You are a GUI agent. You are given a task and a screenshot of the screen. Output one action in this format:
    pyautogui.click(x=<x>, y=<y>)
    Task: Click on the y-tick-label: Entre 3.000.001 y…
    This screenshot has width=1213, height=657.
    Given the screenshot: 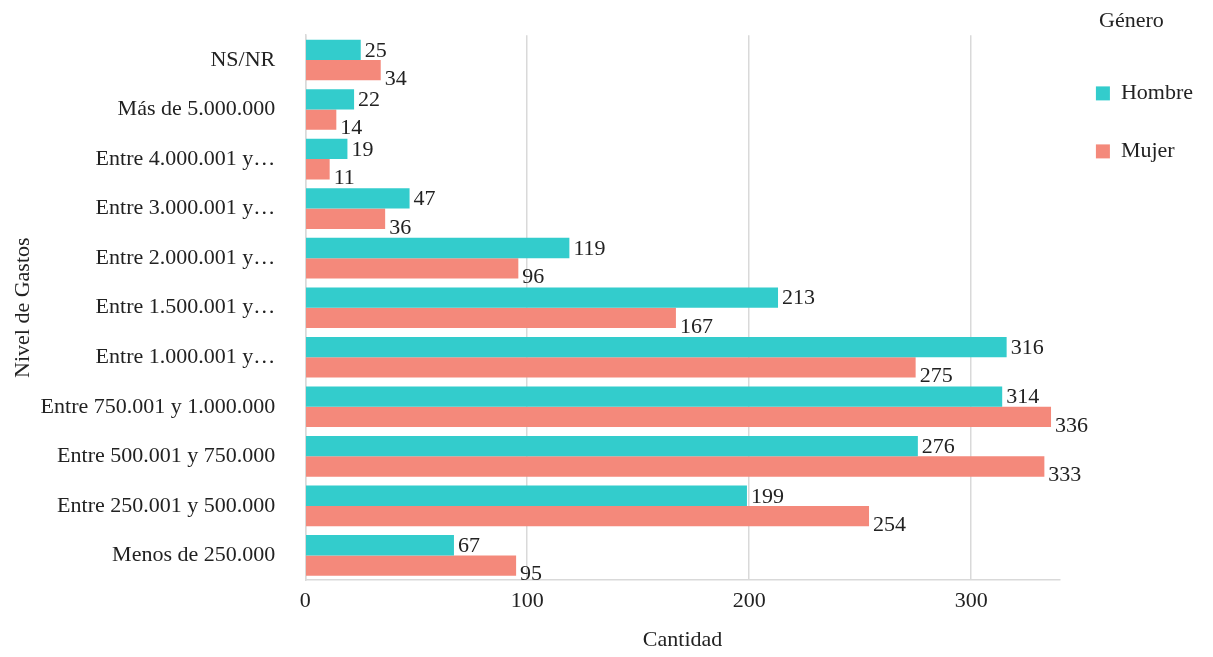 What is the action you would take?
    pyautogui.click(x=185, y=207)
    